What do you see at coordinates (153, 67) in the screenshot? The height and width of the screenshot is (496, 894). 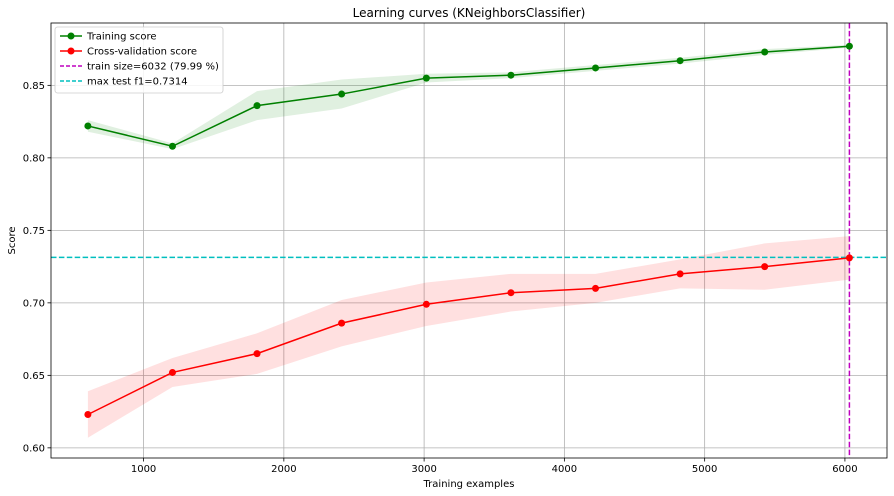 I see `legend-label: train size=6032 (79.99 %)` at bounding box center [153, 67].